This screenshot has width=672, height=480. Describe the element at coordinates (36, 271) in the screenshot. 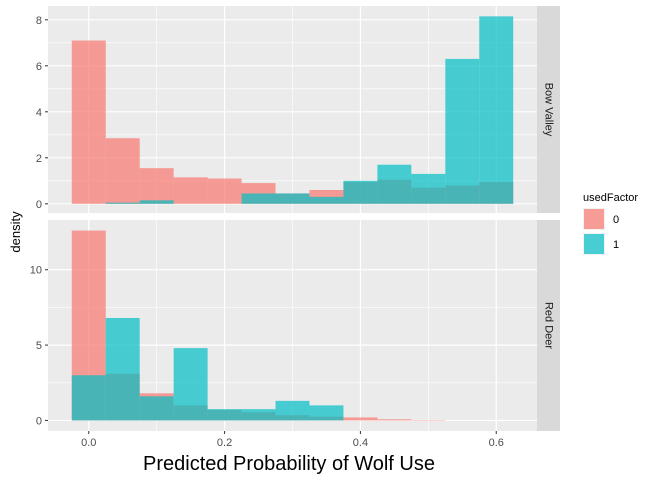

I see `y-tick-label: 10` at that location.